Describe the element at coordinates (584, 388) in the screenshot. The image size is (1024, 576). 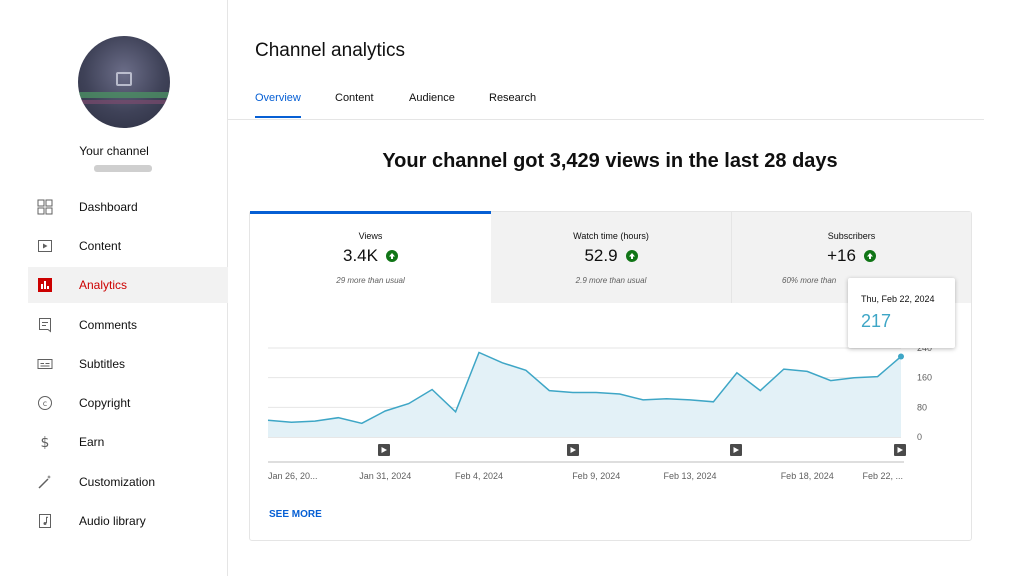
I see `views-line` at that location.